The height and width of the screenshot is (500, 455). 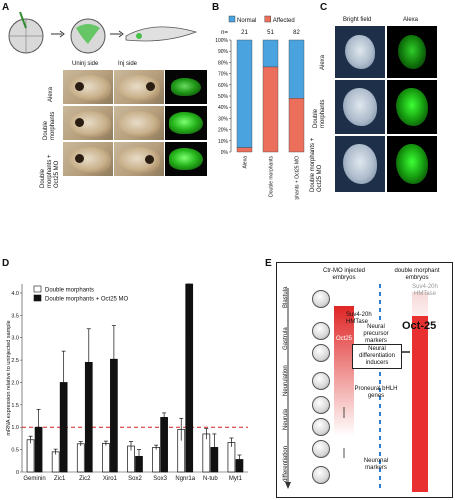 I want to click on category-label: Ngnr1a, so click(x=185, y=479).